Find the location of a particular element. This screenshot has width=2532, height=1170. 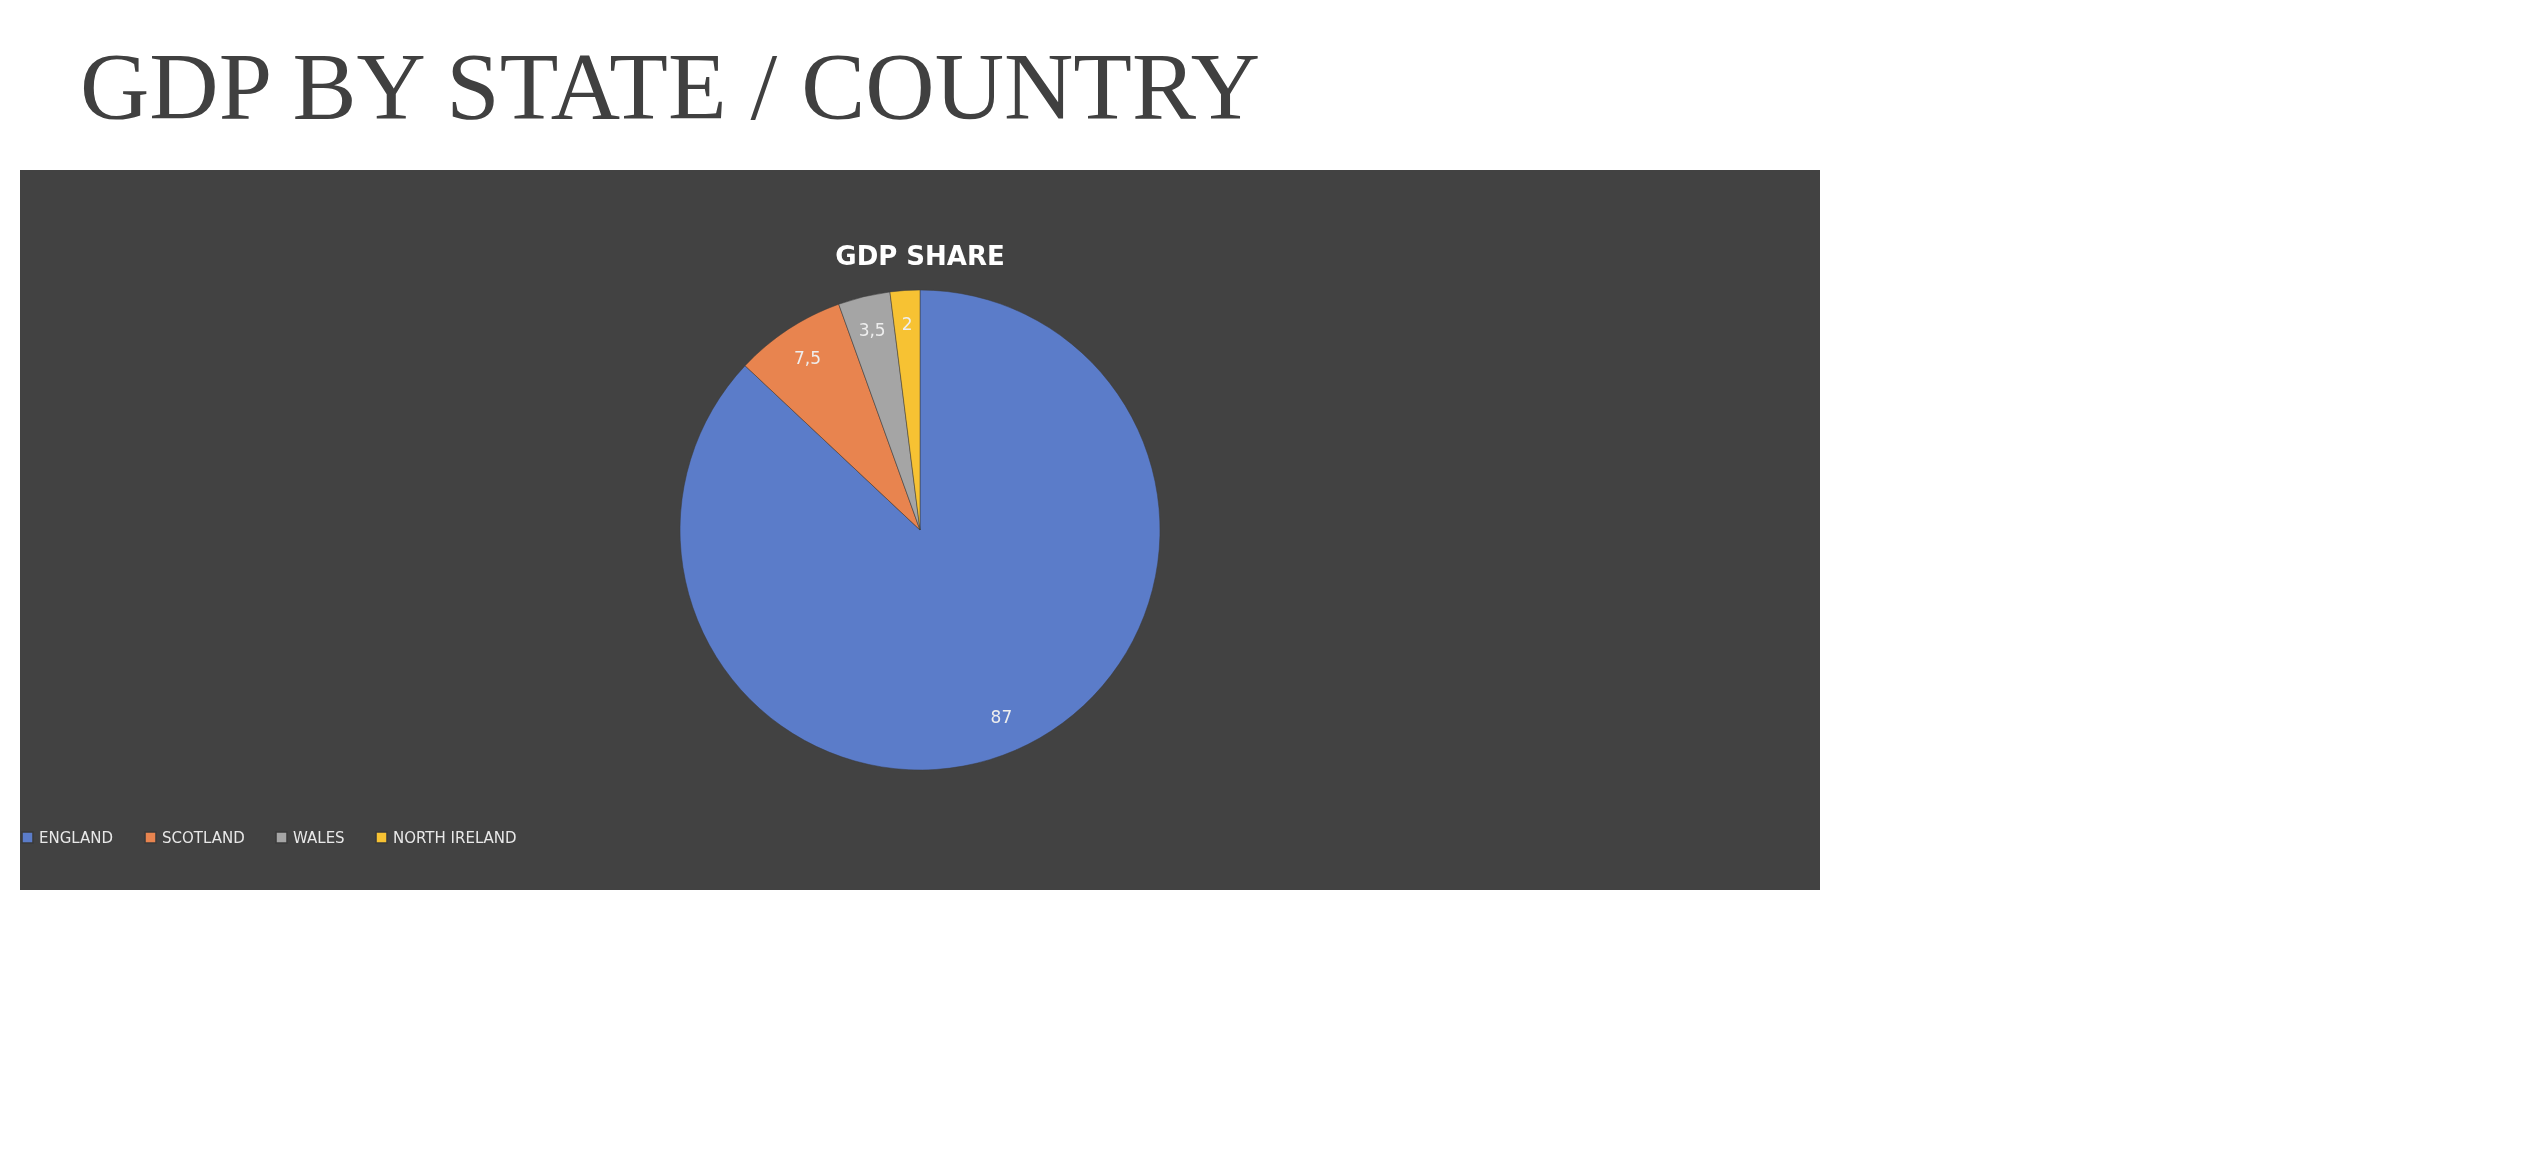

data-label: 3,5 is located at coordinates (872, 329).